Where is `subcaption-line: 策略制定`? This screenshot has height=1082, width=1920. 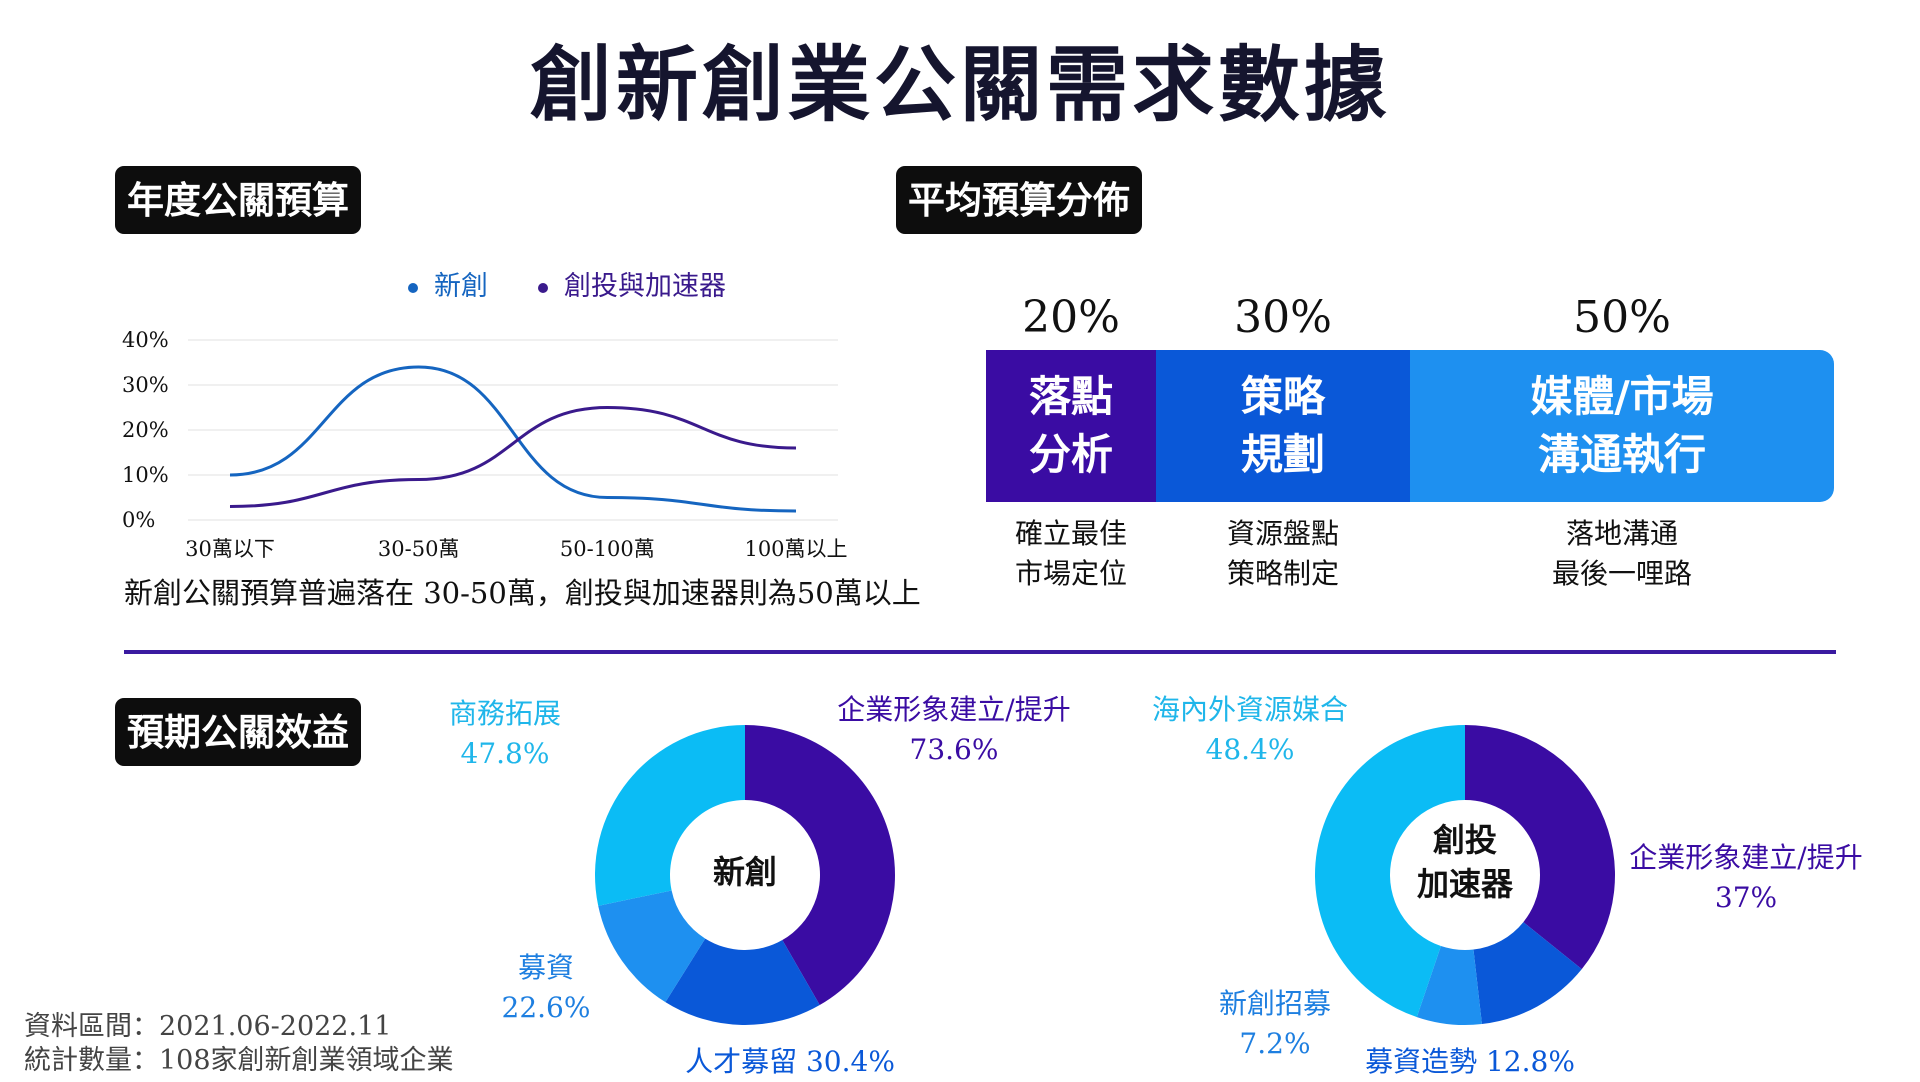
subcaption-line: 策略制定 is located at coordinates (1283, 574).